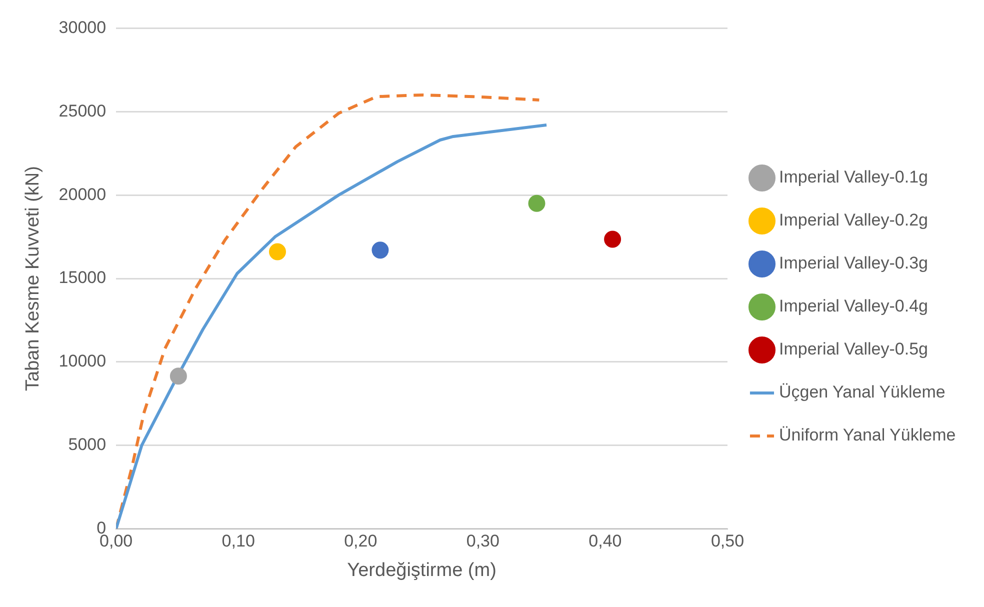 The width and height of the screenshot is (984, 607). What do you see at coordinates (82, 361) in the screenshot?
I see `y-tick-label: 10000` at bounding box center [82, 361].